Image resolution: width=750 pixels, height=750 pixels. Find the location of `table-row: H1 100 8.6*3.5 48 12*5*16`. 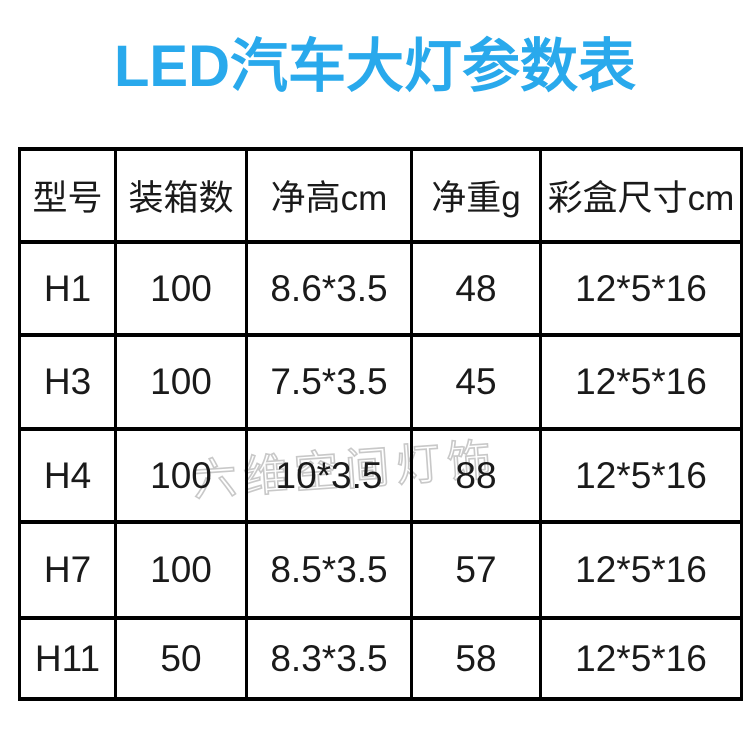

table-row: H1 100 8.6*3.5 48 12*5*16 is located at coordinates (380, 288).